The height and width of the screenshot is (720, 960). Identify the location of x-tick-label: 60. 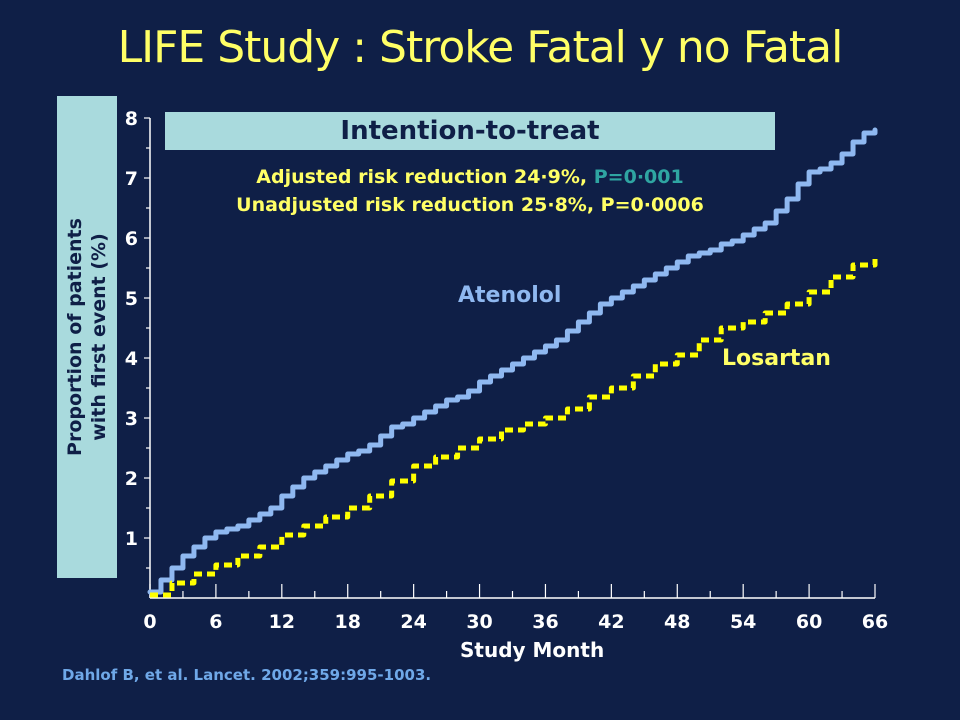
(809, 622).